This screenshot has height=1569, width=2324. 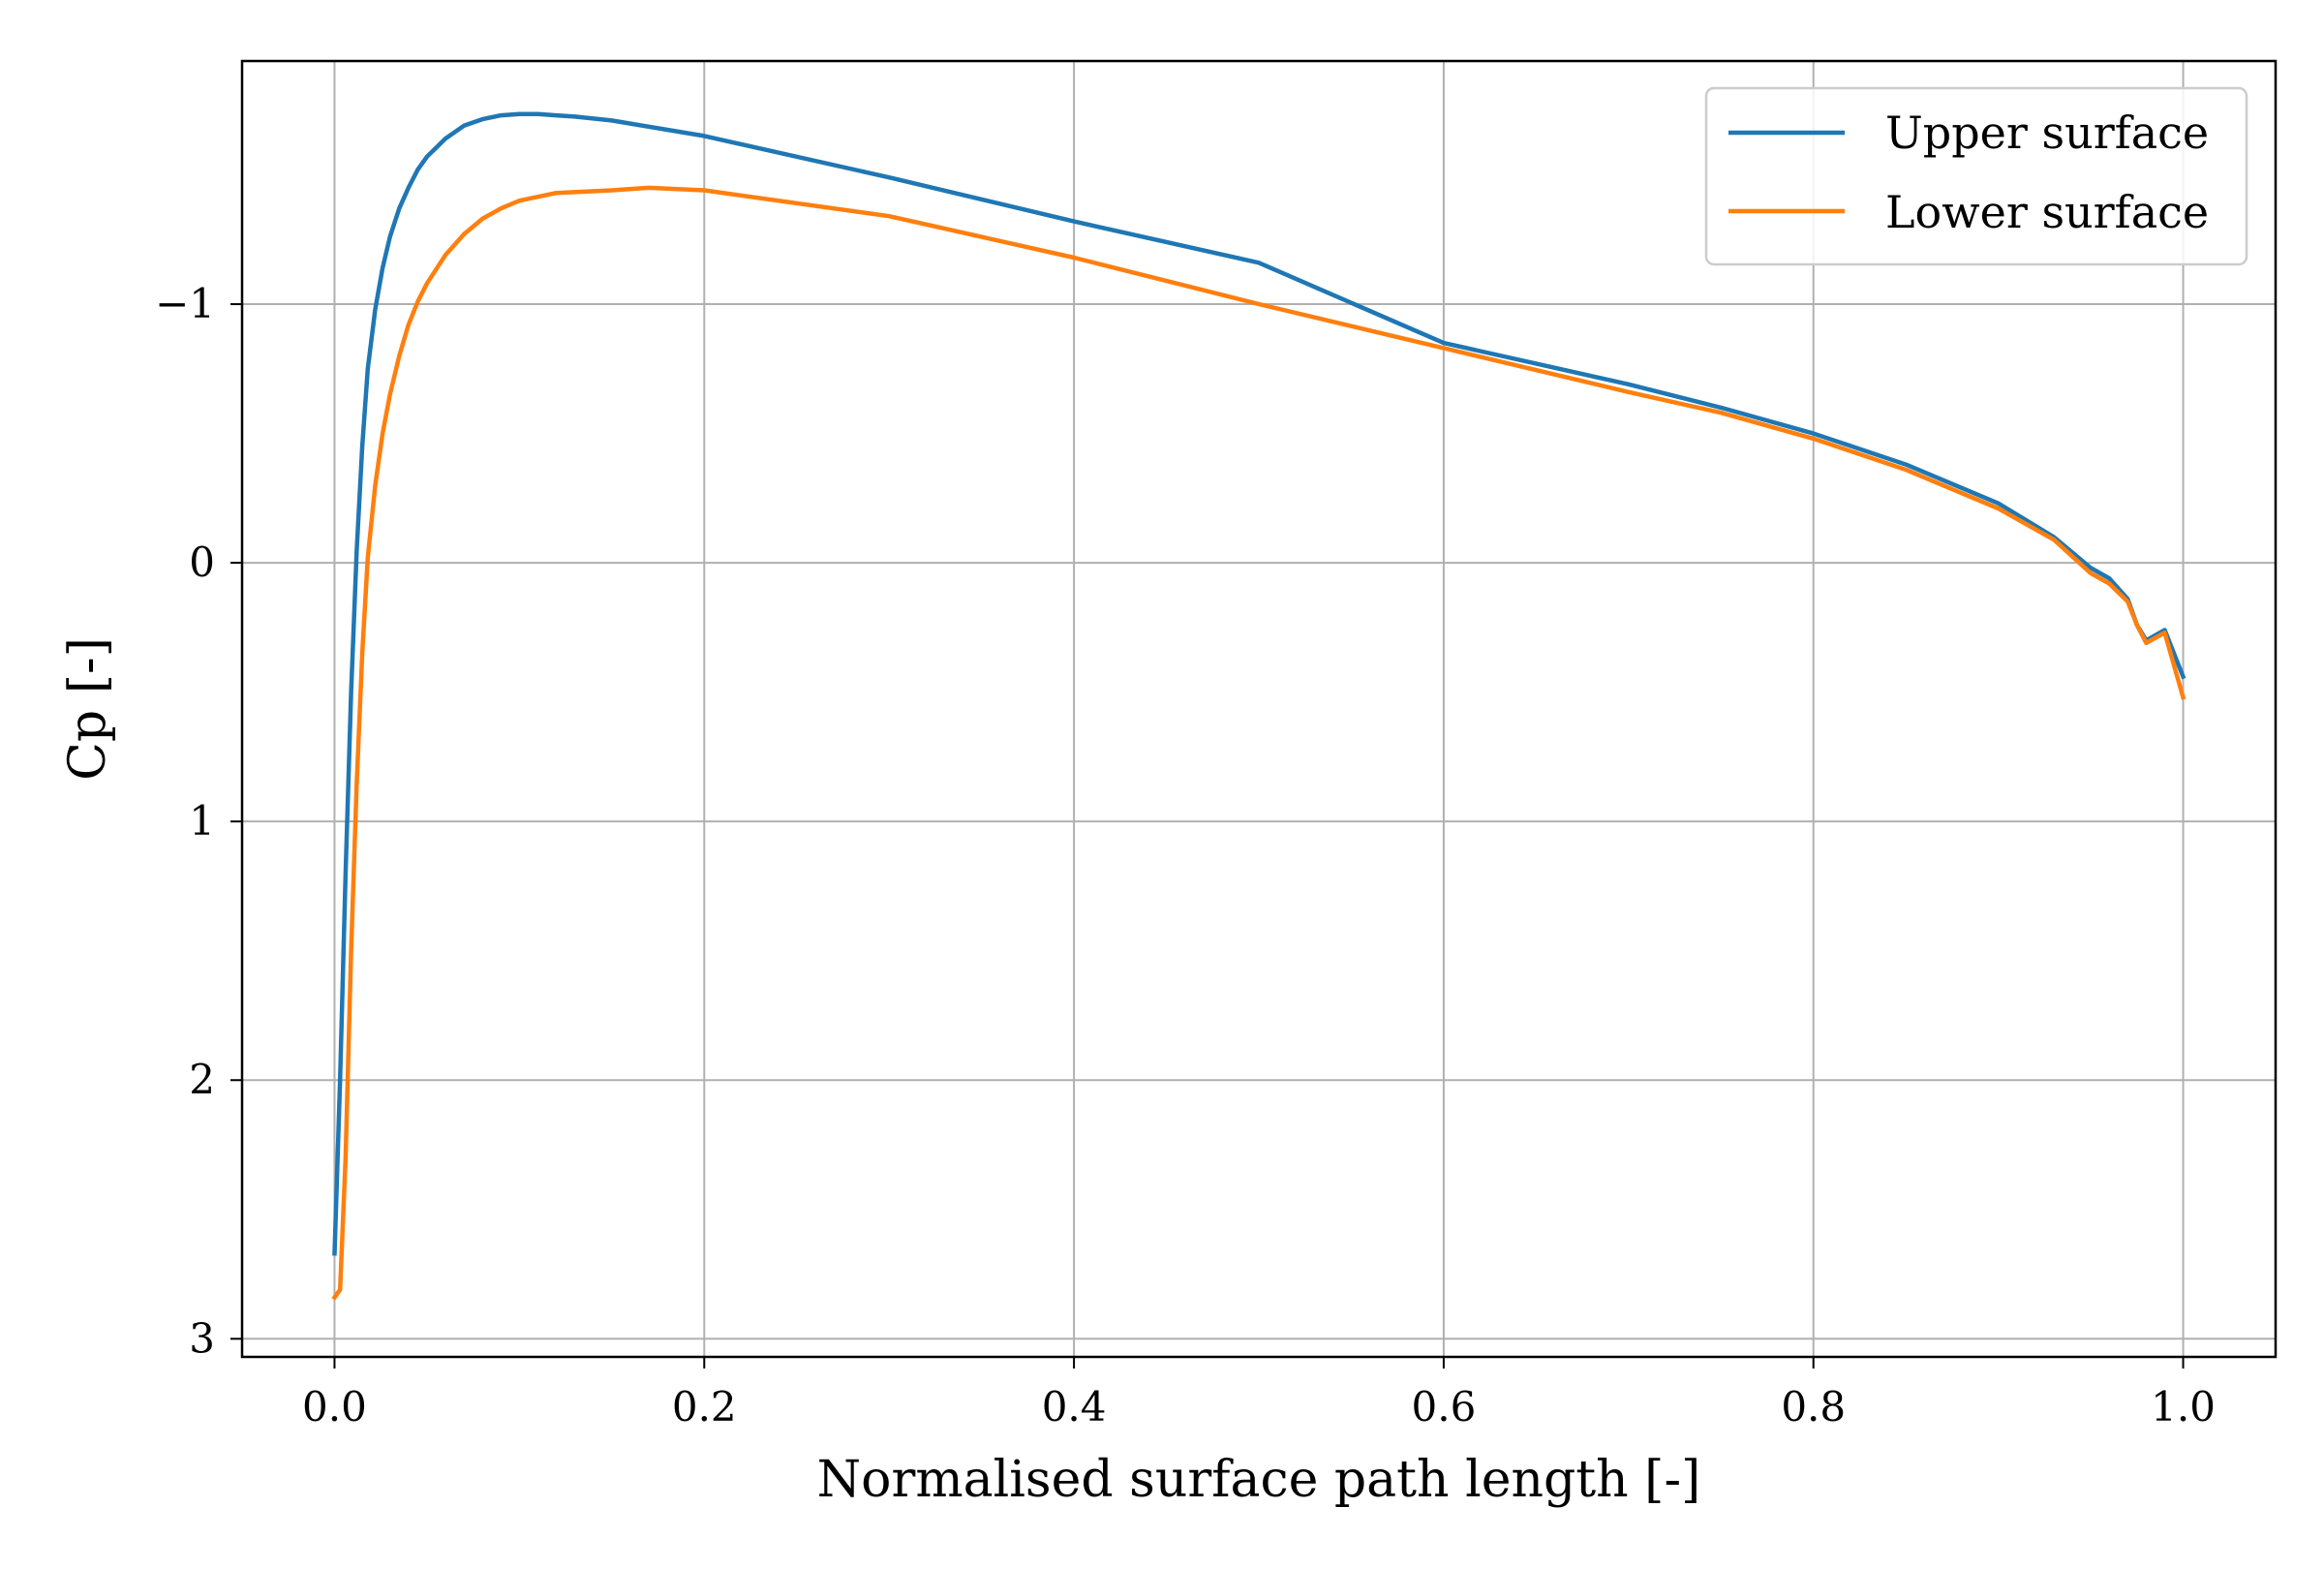 I want to click on x-tick-label: 0.0, so click(x=335, y=1407).